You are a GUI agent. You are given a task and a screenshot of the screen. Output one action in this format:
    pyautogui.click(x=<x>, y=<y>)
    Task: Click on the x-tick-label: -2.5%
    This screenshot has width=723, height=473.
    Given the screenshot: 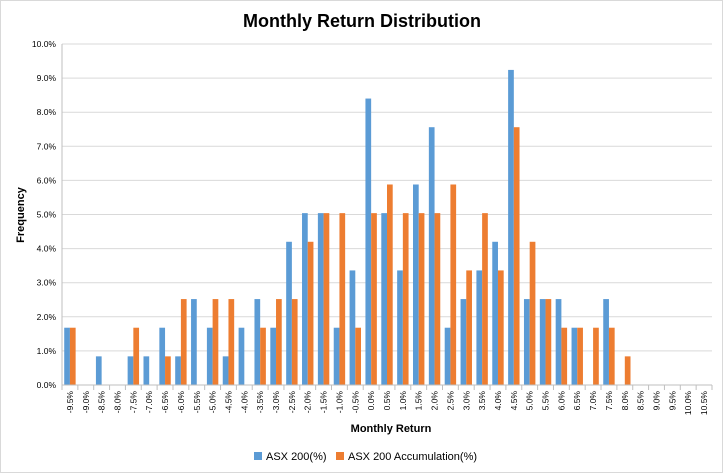 What is the action you would take?
    pyautogui.click(x=292, y=402)
    